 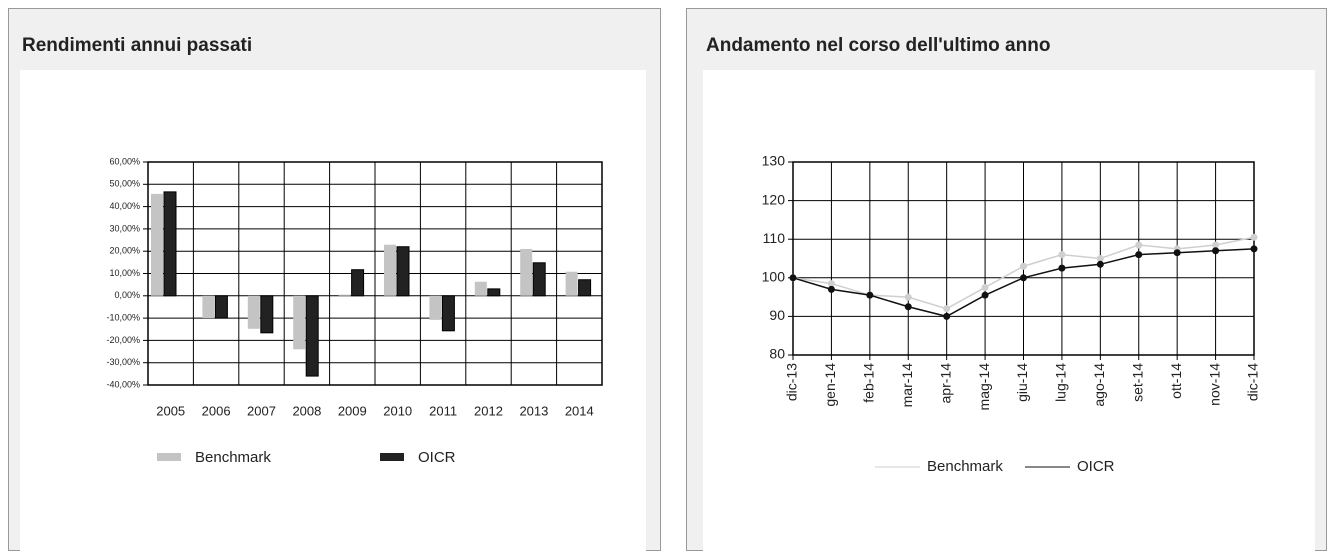 I want to click on y-tick-label: 100, so click(x=774, y=277).